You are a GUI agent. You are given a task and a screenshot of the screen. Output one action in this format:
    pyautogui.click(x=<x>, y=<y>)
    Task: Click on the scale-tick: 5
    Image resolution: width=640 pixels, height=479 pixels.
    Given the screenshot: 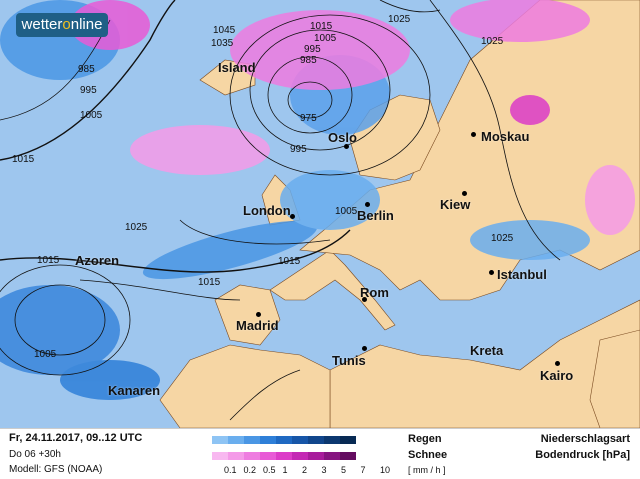 What is the action you would take?
    pyautogui.click(x=344, y=470)
    